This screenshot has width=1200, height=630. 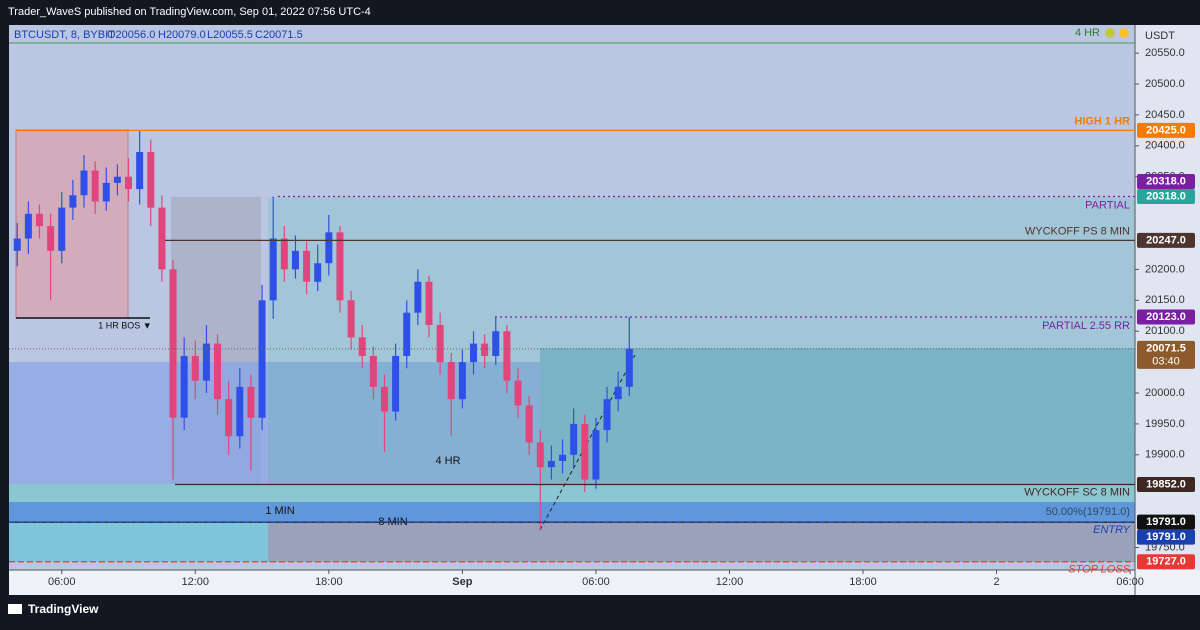 I want to click on last-price-label: 20071.5, so click(x=1166, y=349).